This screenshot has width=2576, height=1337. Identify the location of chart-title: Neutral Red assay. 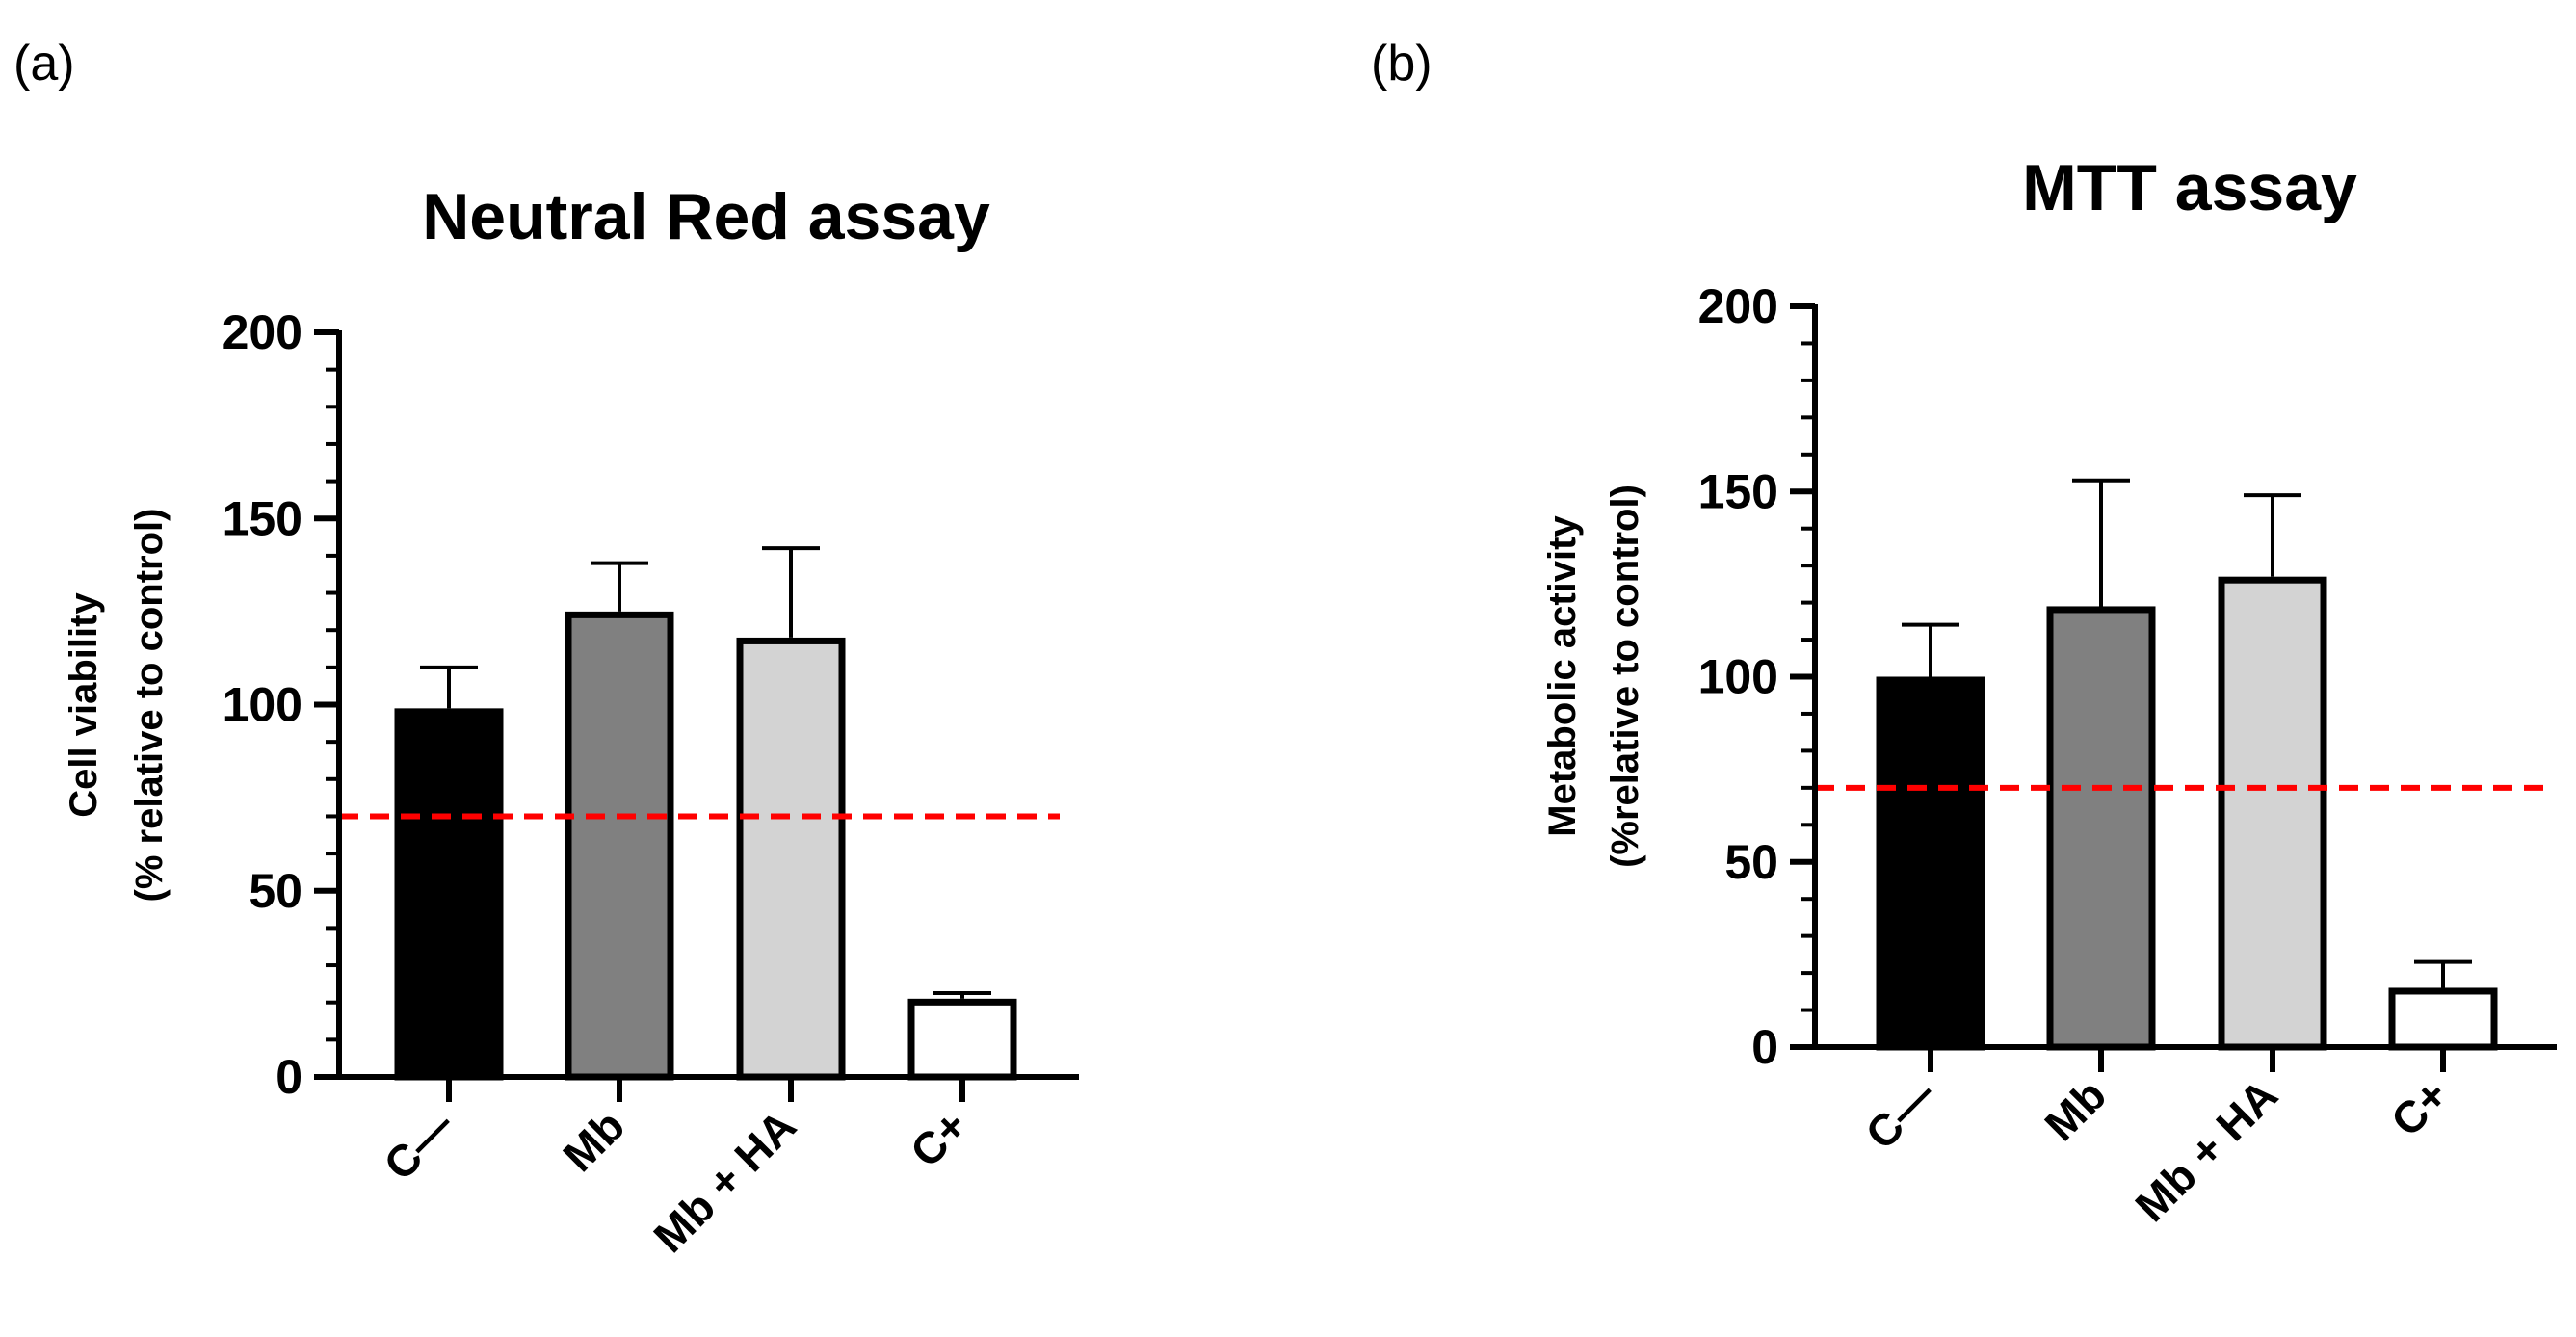
(706, 216).